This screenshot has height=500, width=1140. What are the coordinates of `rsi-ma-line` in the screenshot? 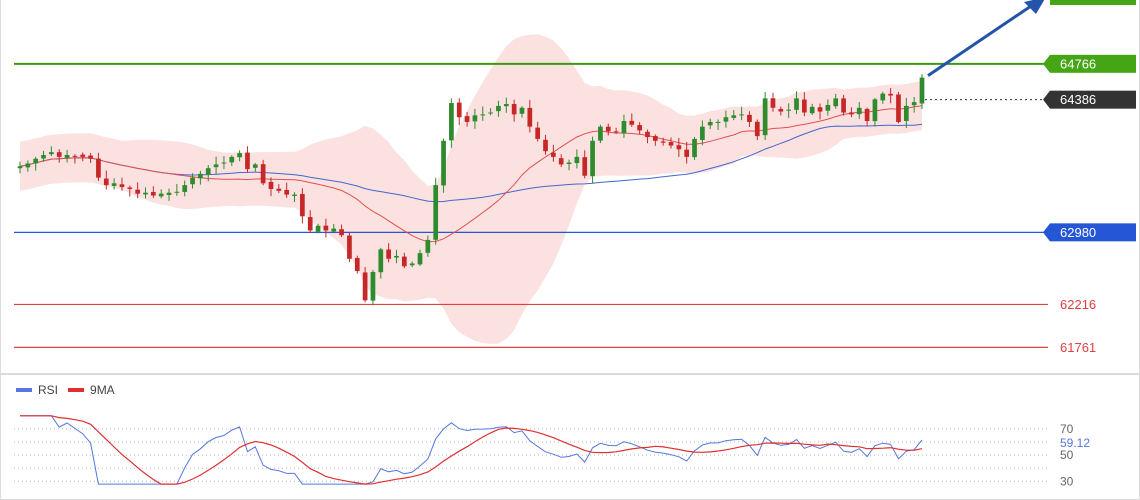 It's located at (471, 450).